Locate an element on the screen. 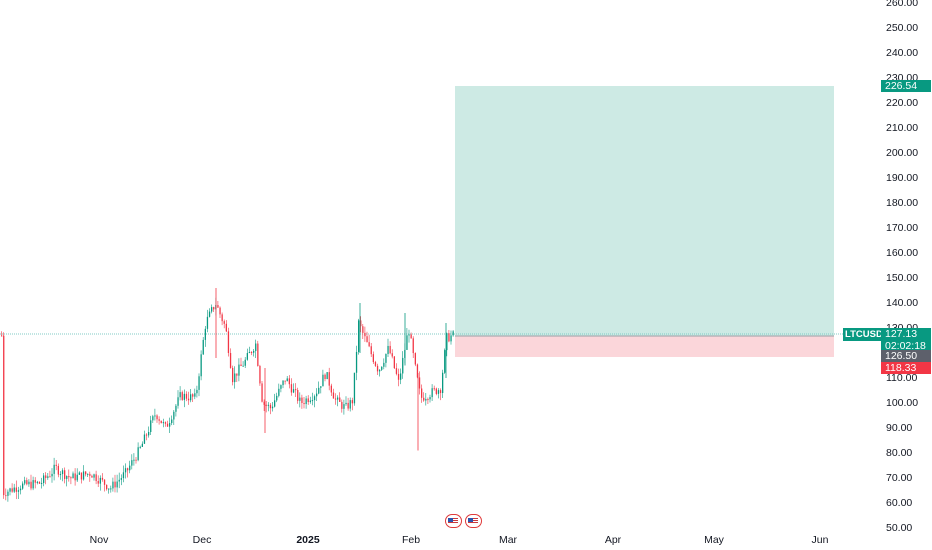 This screenshot has height=550, width=932. current-price-value: 127.13 is located at coordinates (901, 334).